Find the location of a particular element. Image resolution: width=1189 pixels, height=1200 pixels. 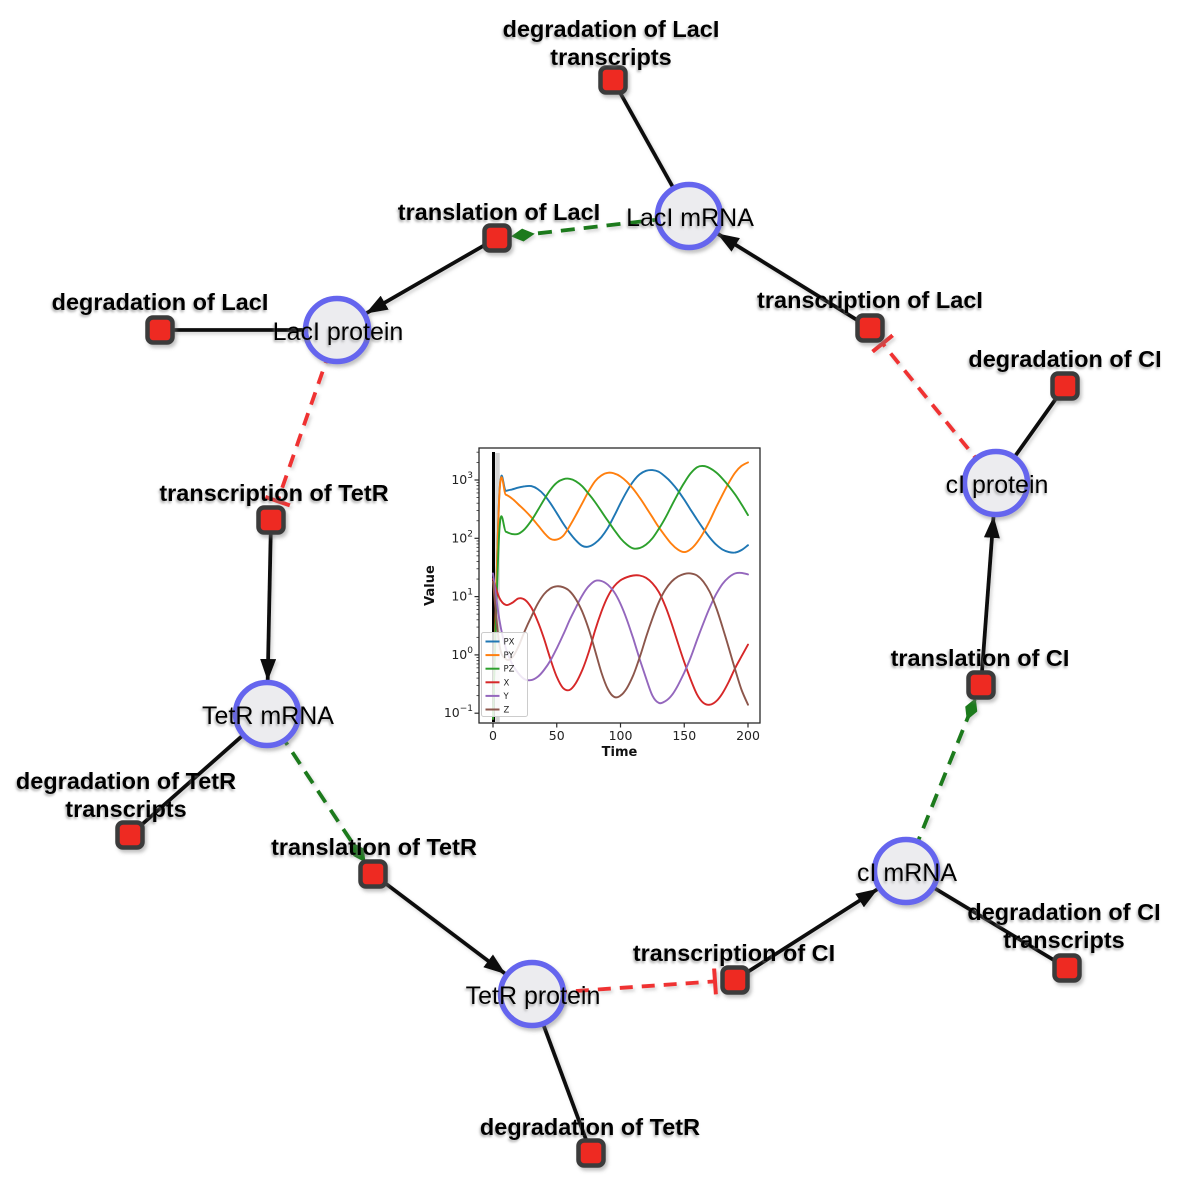

species-label-ci-protein: cI protein is located at coordinates (997, 485).